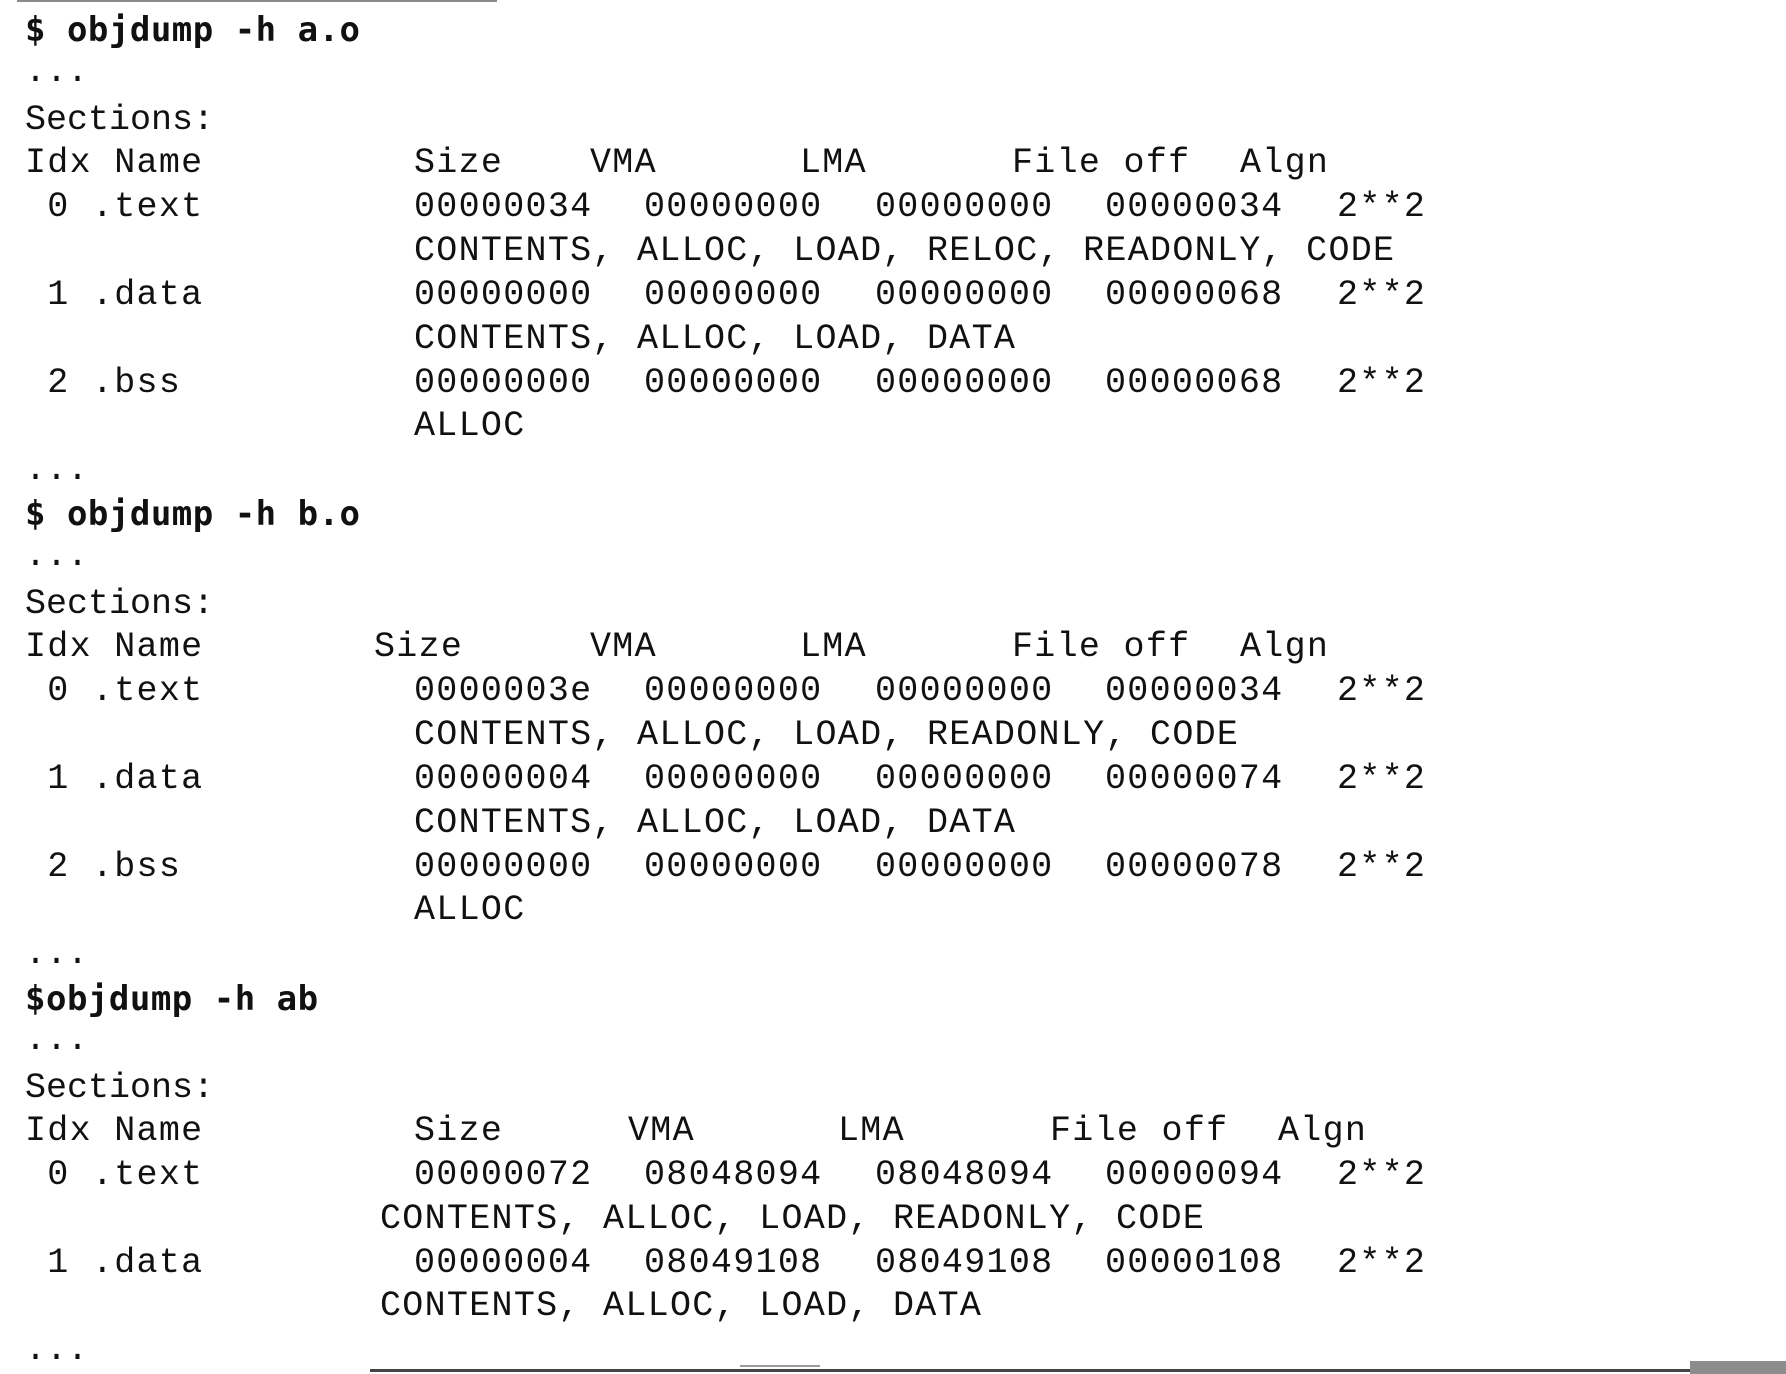 This screenshot has height=1374, width=1786. I want to click on section-vma: 08049108, so click(733, 1263).